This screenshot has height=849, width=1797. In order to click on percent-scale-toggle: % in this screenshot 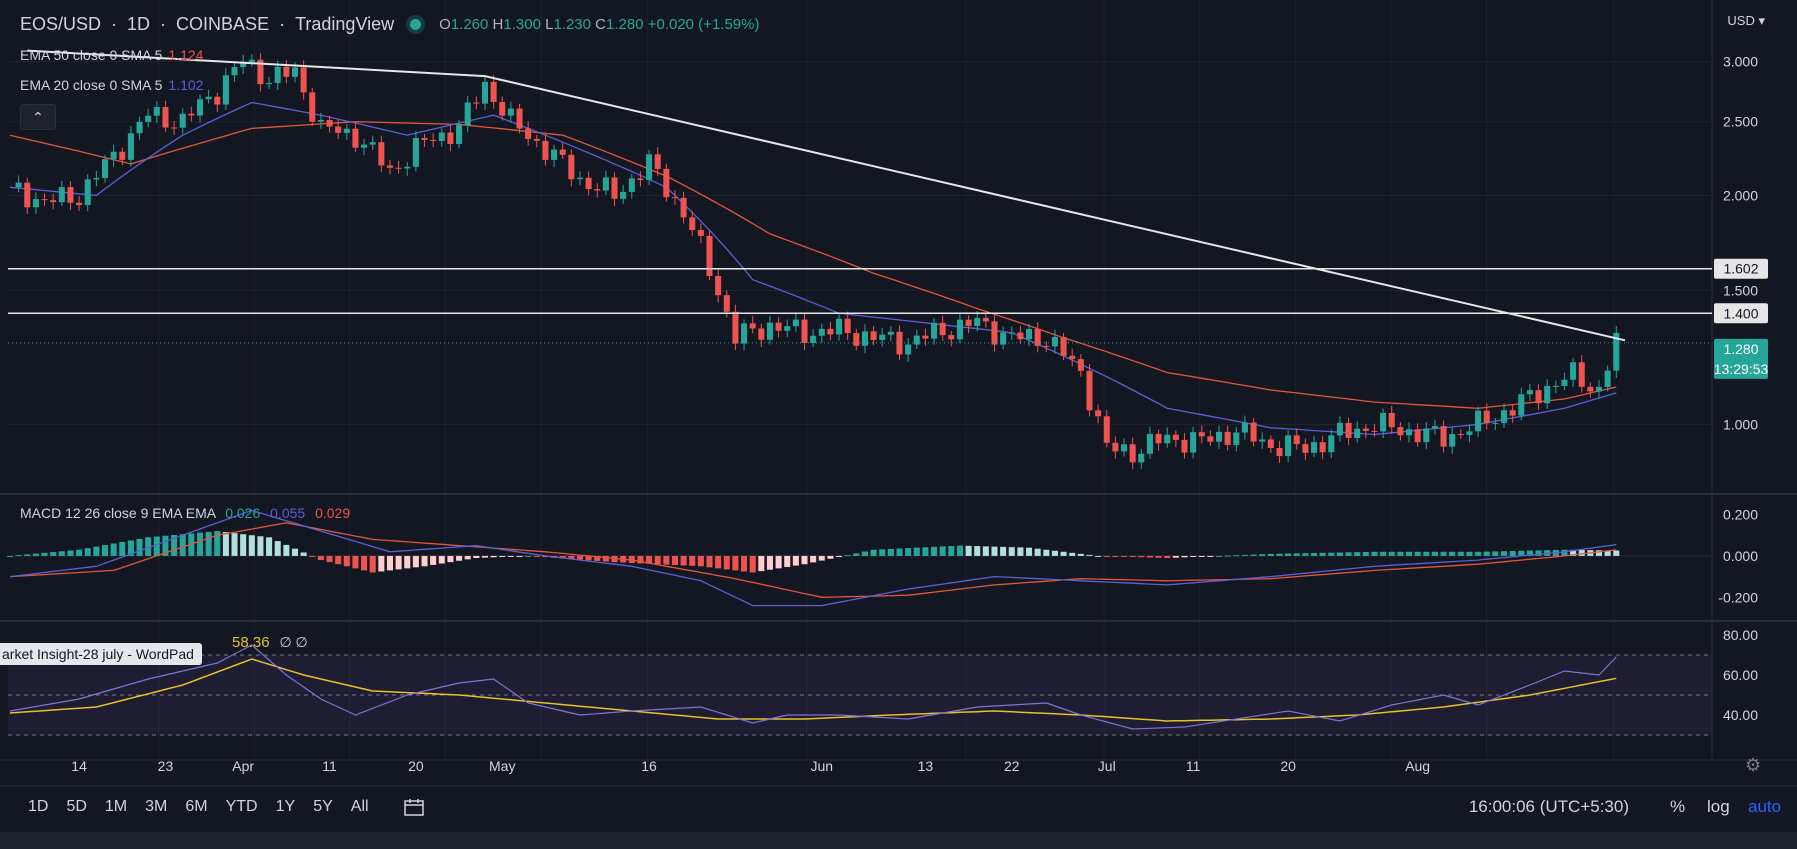, I will do `click(1678, 806)`.